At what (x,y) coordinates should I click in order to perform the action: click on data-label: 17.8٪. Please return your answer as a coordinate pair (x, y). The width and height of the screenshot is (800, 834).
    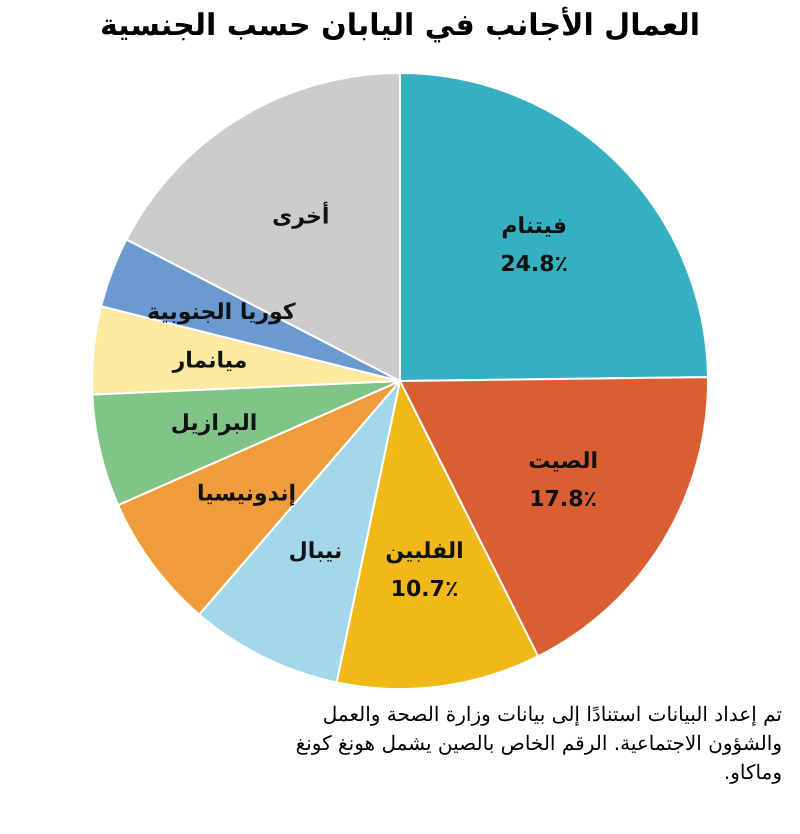
    Looking at the image, I should click on (563, 499).